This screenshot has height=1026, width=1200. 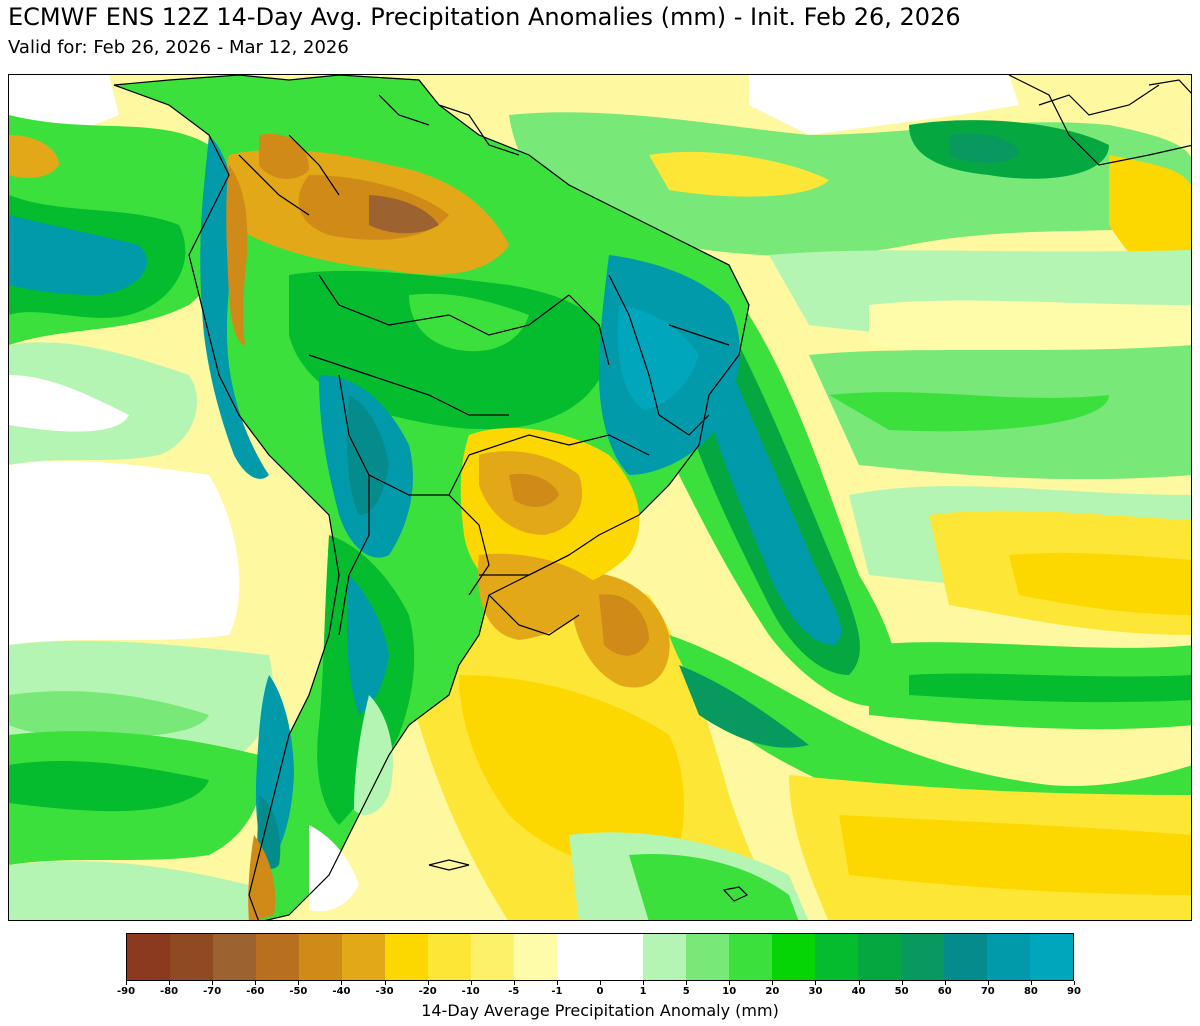 What do you see at coordinates (341, 991) in the screenshot?
I see `colorbar-tick-label: -40` at bounding box center [341, 991].